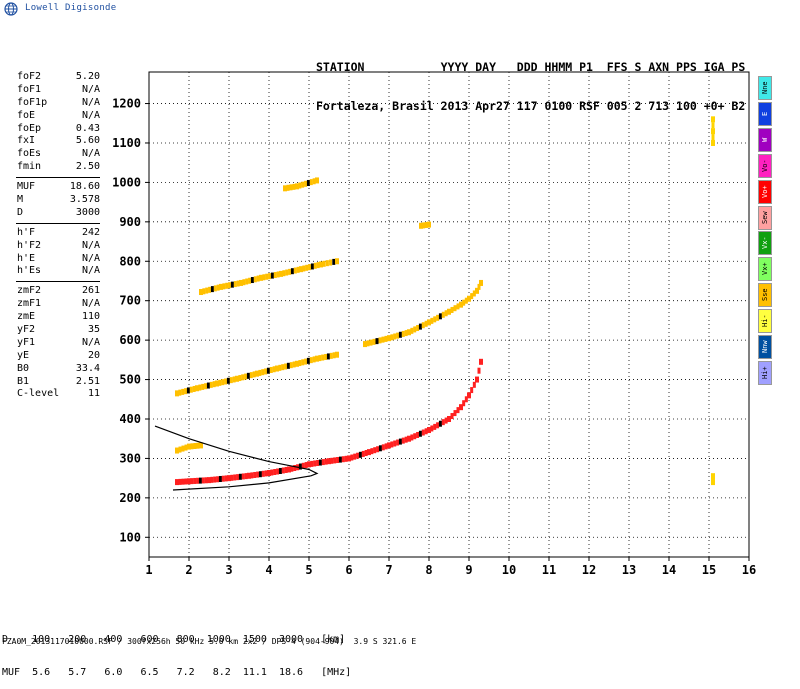  Describe the element at coordinates (52, 259) in the screenshot. I see `param-row: h'E N/A` at that location.